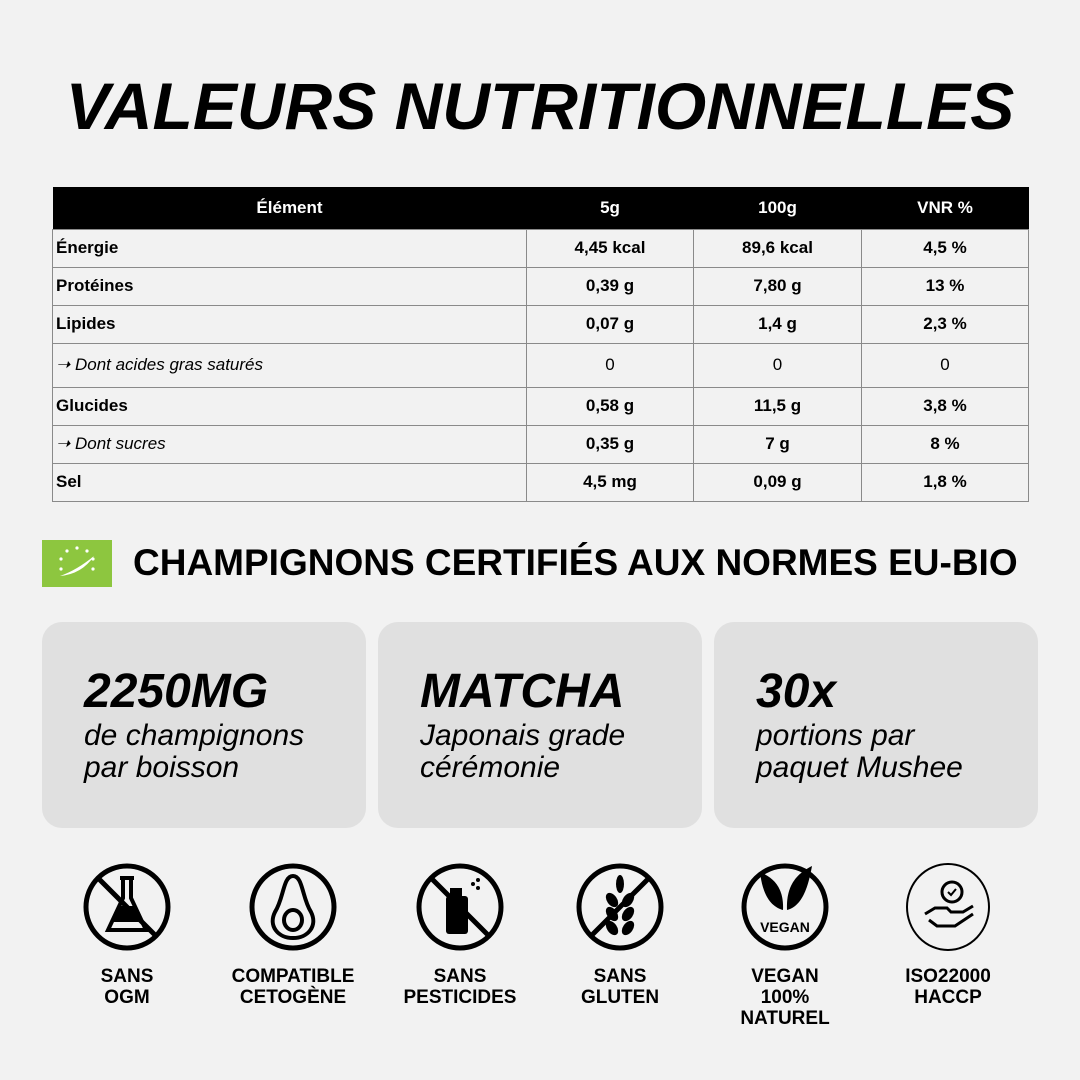  What do you see at coordinates (785, 907) in the screenshot?
I see `vegan-leaves-icon: VEGAN` at bounding box center [785, 907].